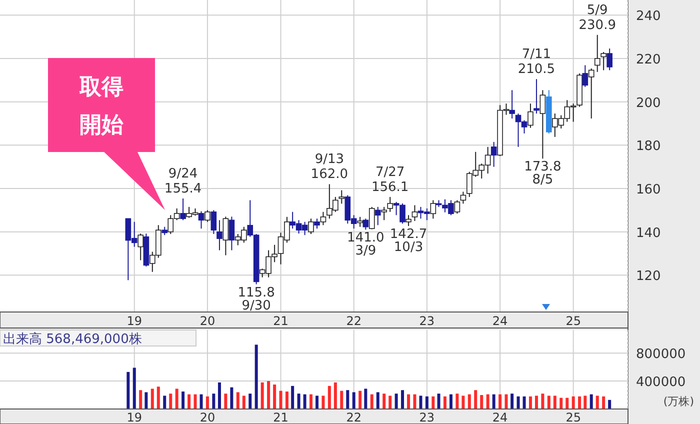 Image resolution: width=700 pixels, height=424 pixels. Describe the element at coordinates (661, 354) in the screenshot. I see `y-tick-label: 800000` at that location.